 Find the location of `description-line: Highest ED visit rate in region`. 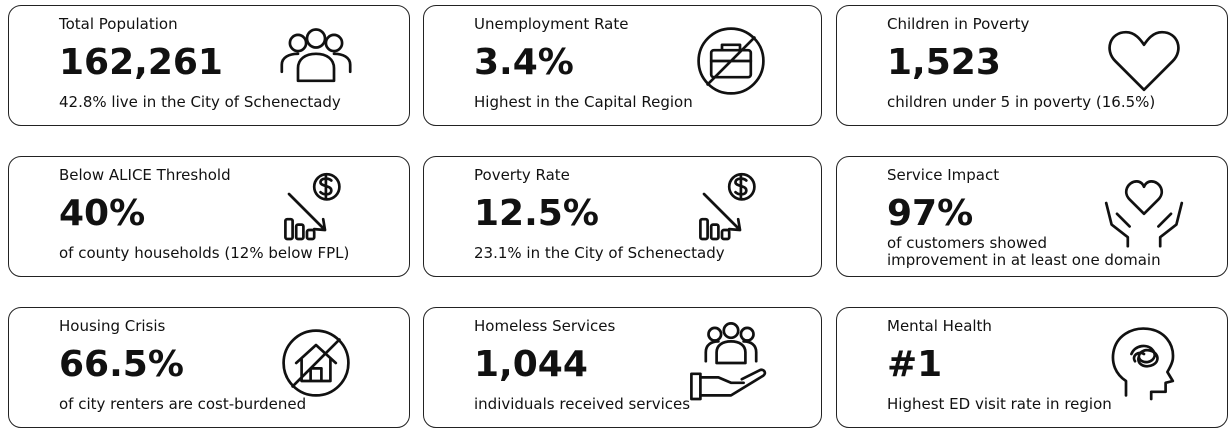

description-line: Highest ED visit rate in region is located at coordinates (999, 404).